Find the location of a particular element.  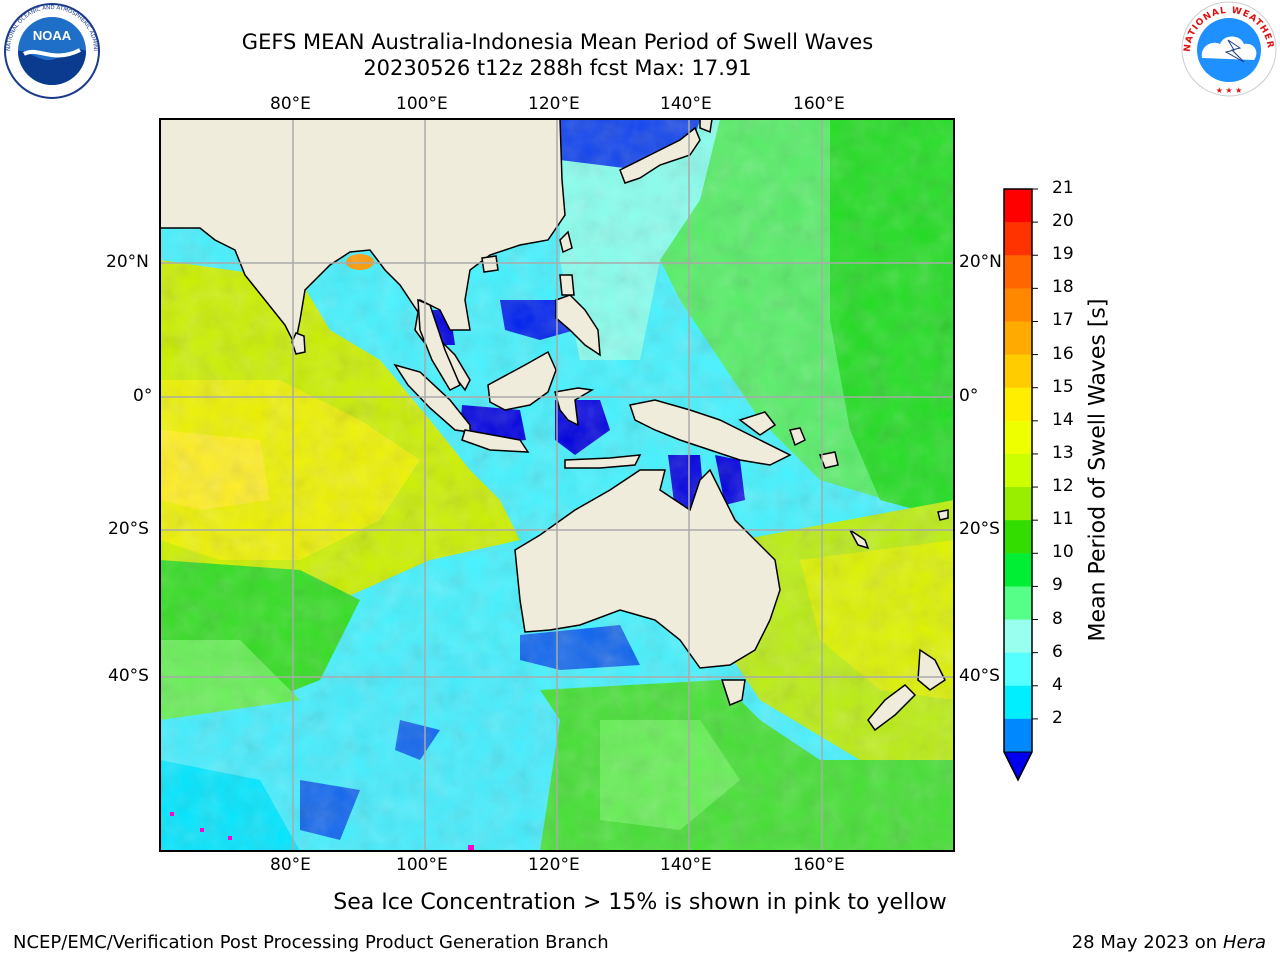

nws-logo-icon: NATIONAL WEATHER SERVICE ★ ★ ★ is located at coordinates (1228, 48).